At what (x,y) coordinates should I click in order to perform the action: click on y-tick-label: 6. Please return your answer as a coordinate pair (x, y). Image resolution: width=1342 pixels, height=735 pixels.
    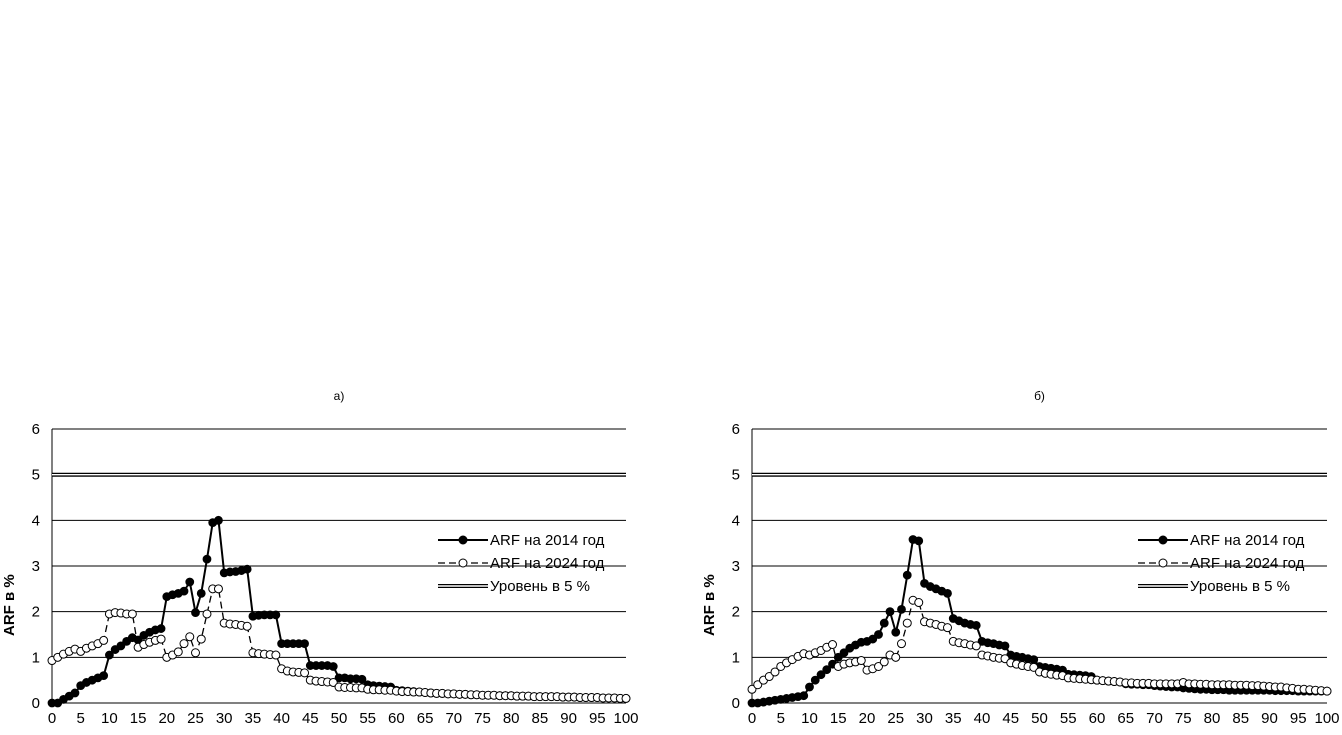
    Looking at the image, I should click on (736, 429).